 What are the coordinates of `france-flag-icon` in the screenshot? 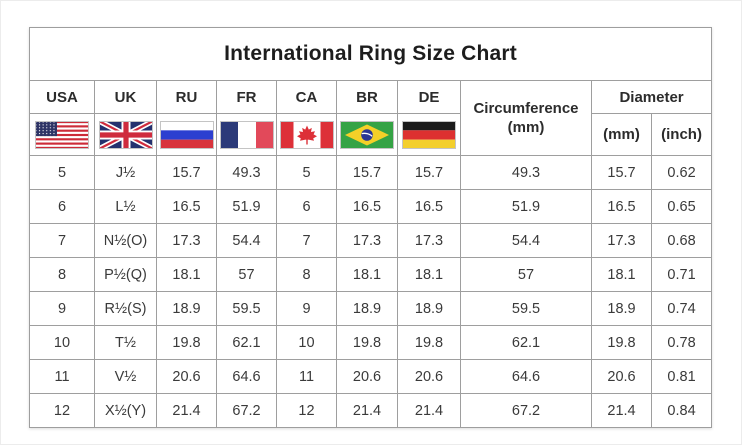 It's located at (246, 134).